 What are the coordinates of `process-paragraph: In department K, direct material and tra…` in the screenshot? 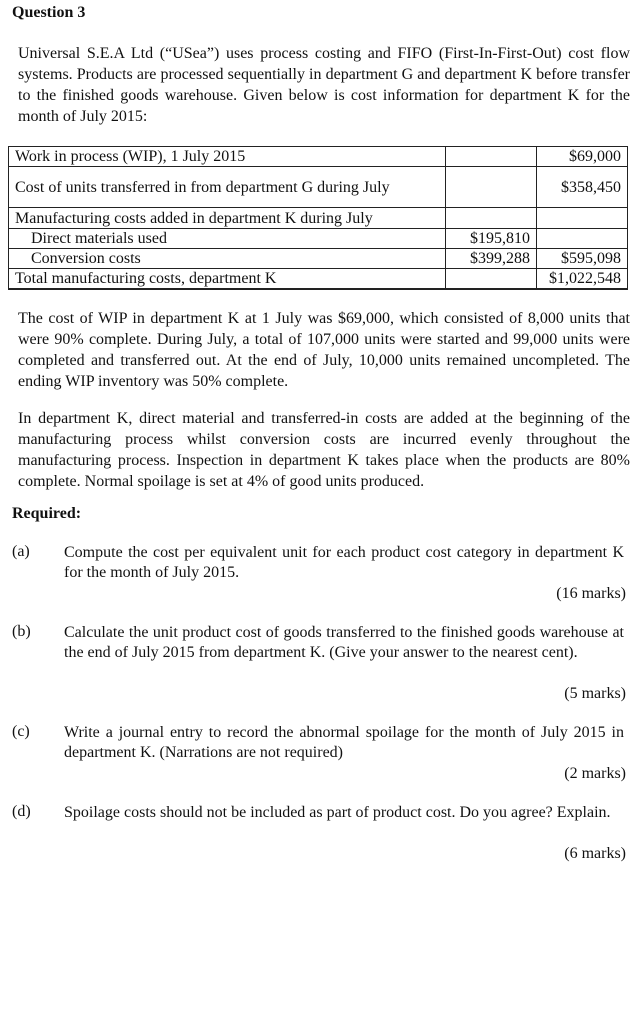 It's located at (324, 450).